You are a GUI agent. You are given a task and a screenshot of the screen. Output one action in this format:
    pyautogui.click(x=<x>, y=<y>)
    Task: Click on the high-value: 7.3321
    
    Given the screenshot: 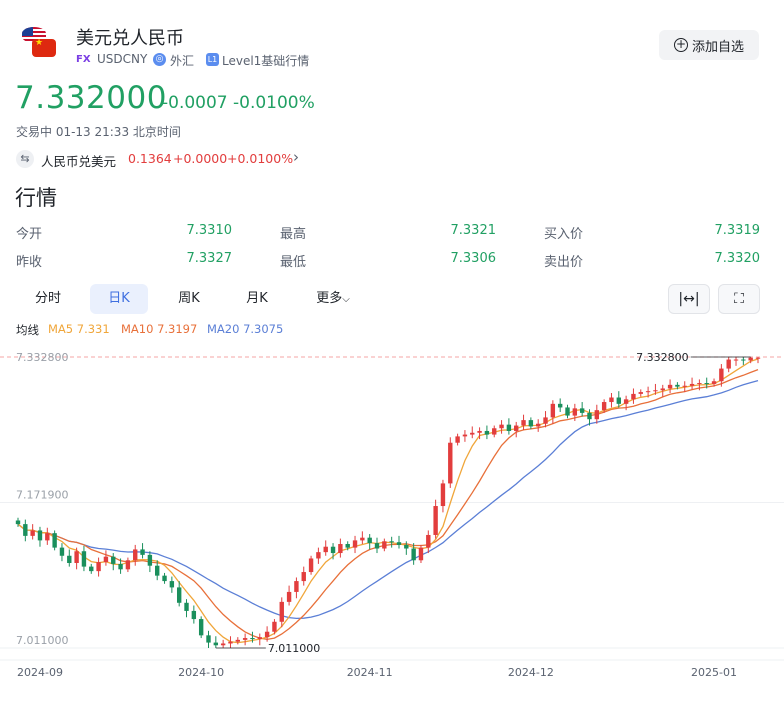 What is the action you would take?
    pyautogui.click(x=473, y=230)
    